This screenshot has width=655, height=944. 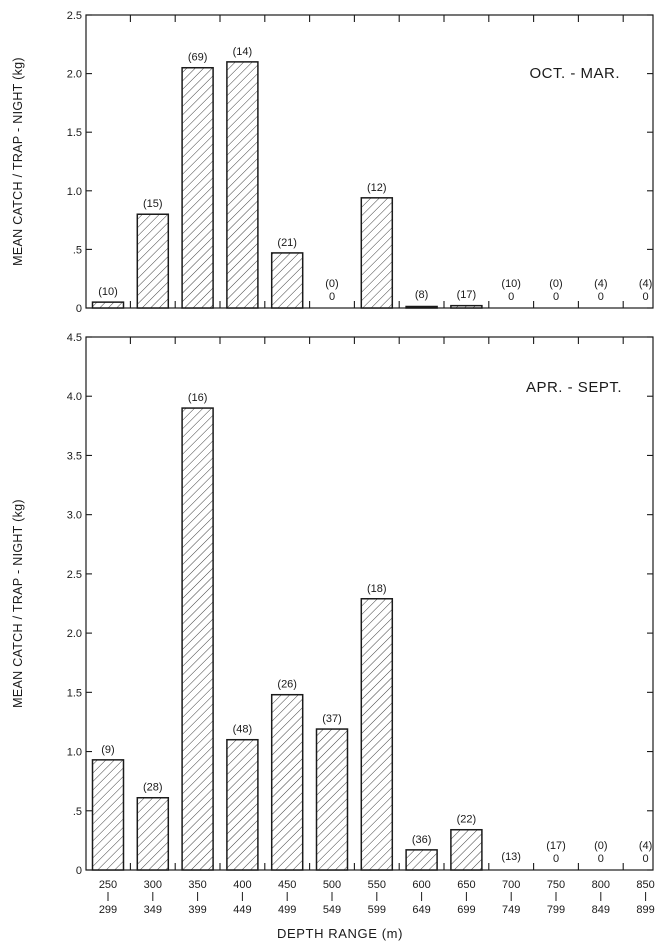 What do you see at coordinates (74, 162) in the screenshot?
I see `y-tick-labels: 0 .5 1.0 1.5 2.0 2.5` at bounding box center [74, 162].